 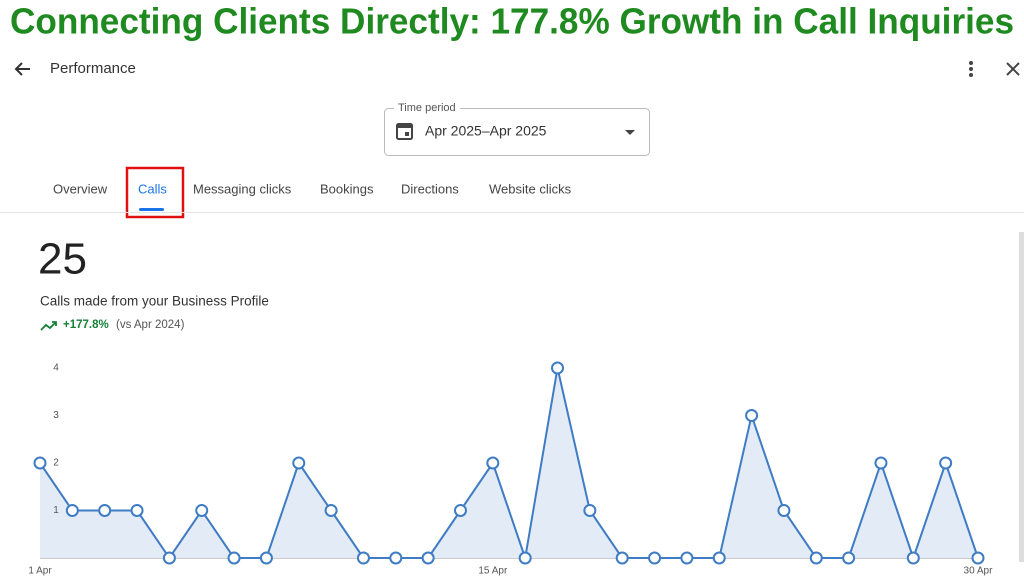 What do you see at coordinates (86, 325) in the screenshot?
I see `metric-change: +177.8%` at bounding box center [86, 325].